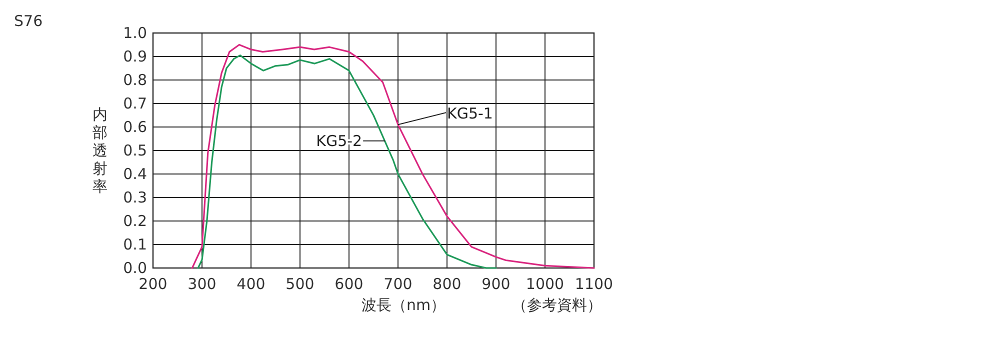 This screenshot has width=1000, height=350. What do you see at coordinates (403, 305) in the screenshot?
I see `x-axis-title: 波長（nm）` at bounding box center [403, 305].